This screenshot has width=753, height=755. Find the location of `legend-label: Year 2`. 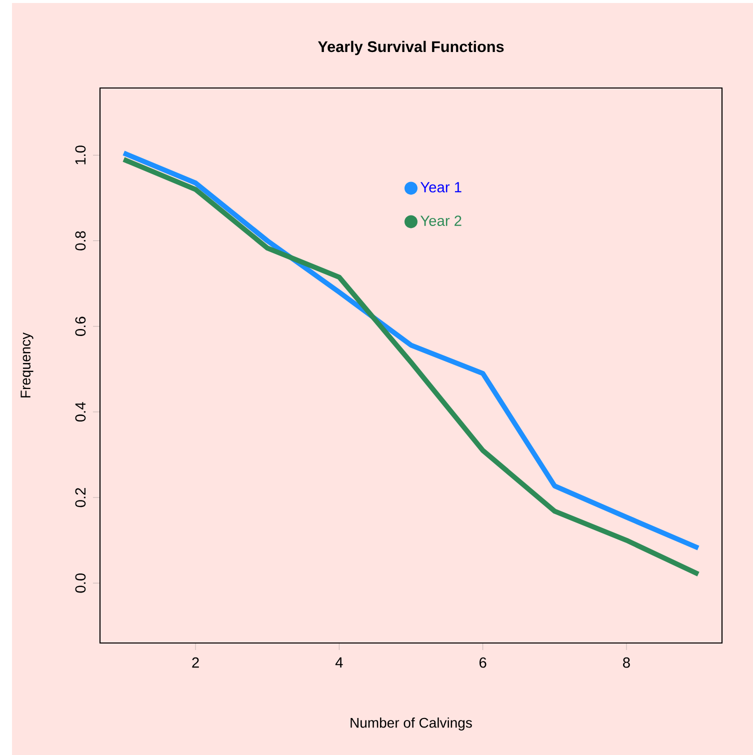

legend-label: Year 2 is located at coordinates (441, 221).